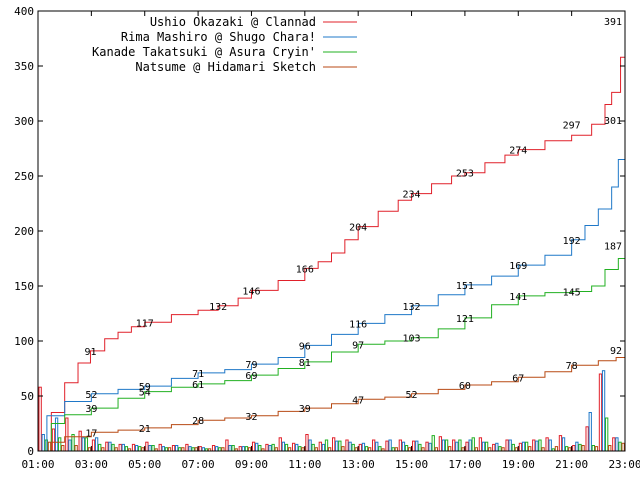 The height and width of the screenshot is (480, 640). I want to click on data-label: 146, so click(251, 291).